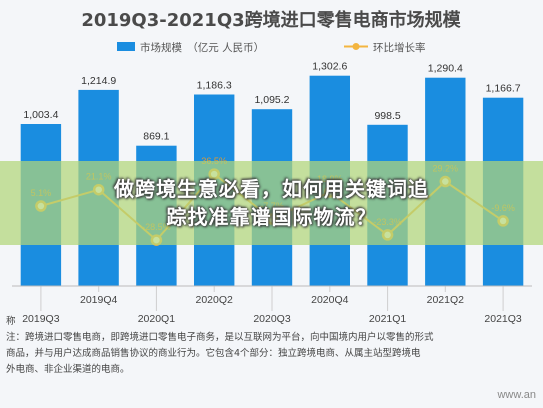  What do you see at coordinates (446, 300) in the screenshot?
I see `x-tick-label-2021Q2: 2021Q2` at bounding box center [446, 300].